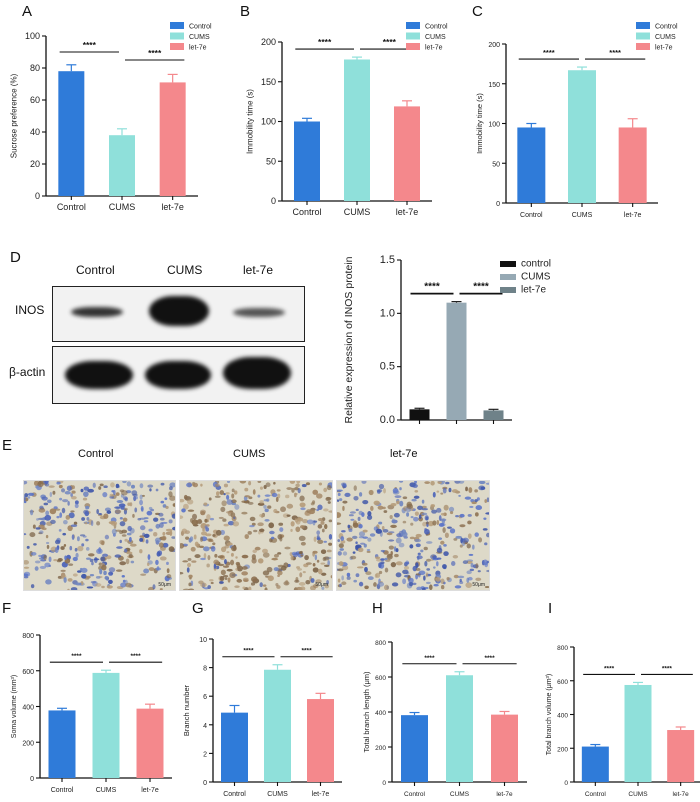 The width and height of the screenshot is (700, 802). Describe the element at coordinates (257, 373) in the screenshot. I see `band-actin-let7e` at that location.